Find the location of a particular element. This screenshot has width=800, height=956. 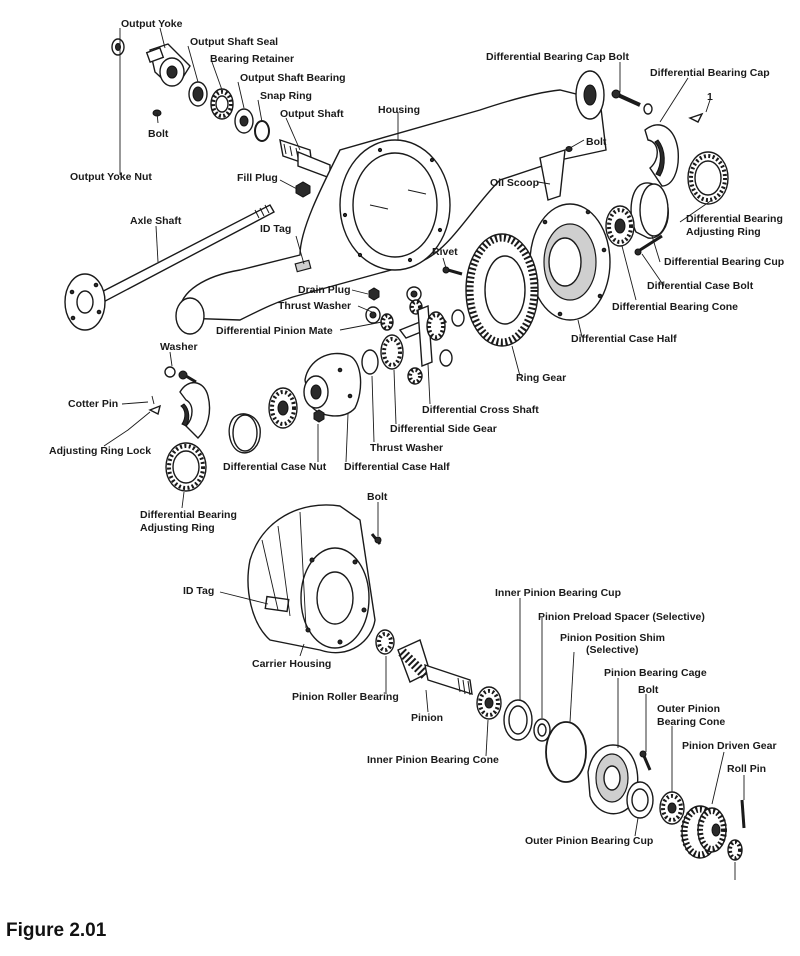

label-cotter-pin: Cotter Pin is located at coordinates (93, 404).